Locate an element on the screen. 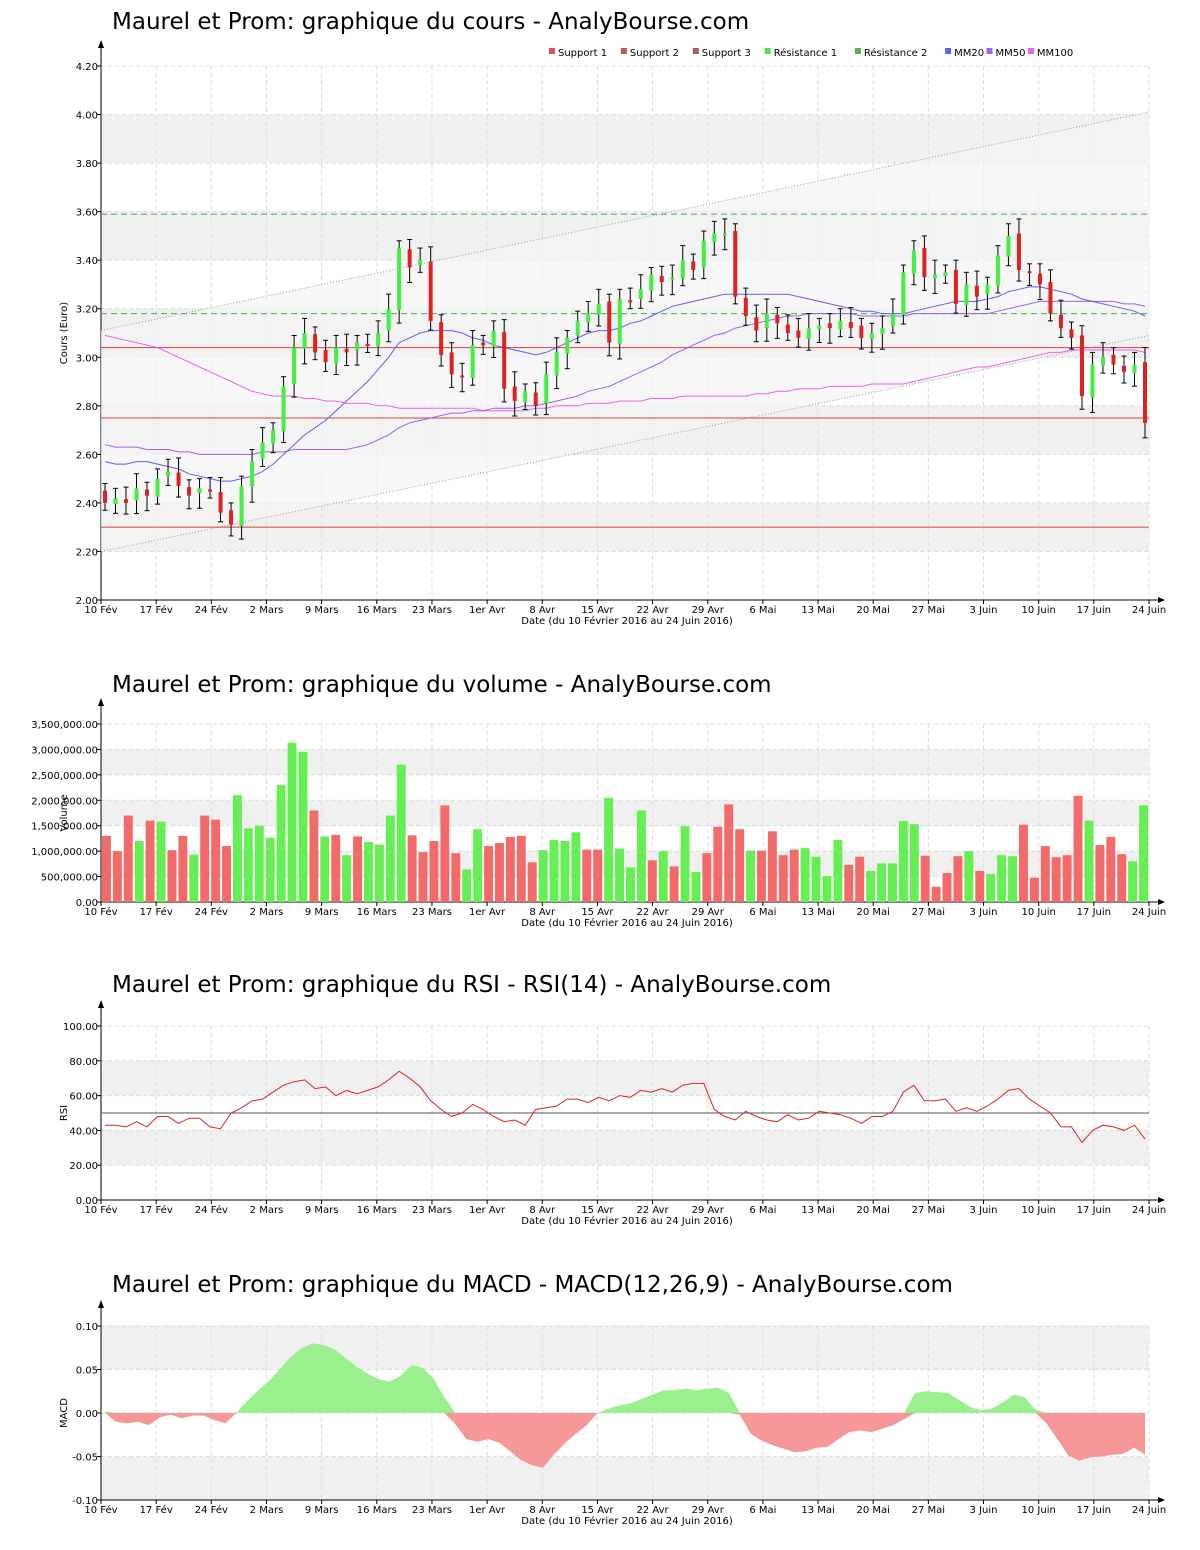  macd-ytick-label: -0.05 is located at coordinates (85, 1458).